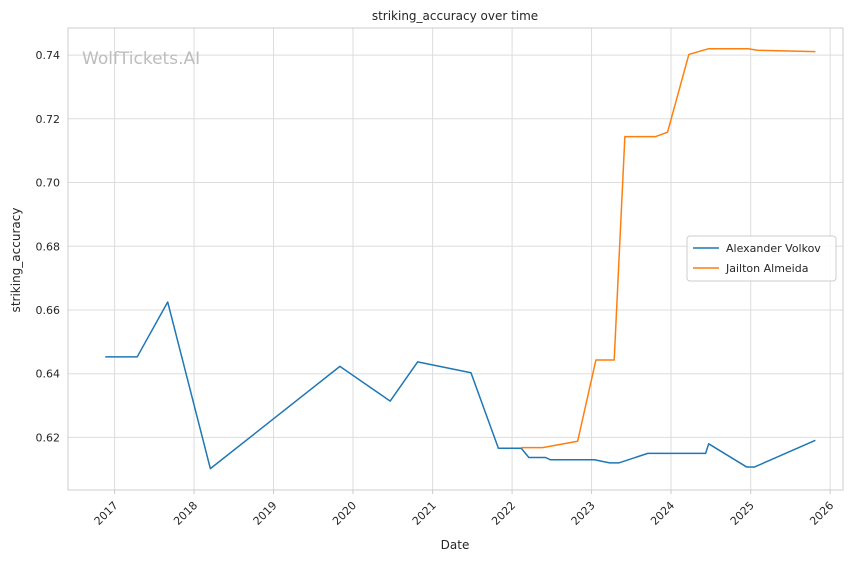 This screenshot has width=852, height=561. I want to click on chart-title: striking_accuracy over time, so click(455, 16).